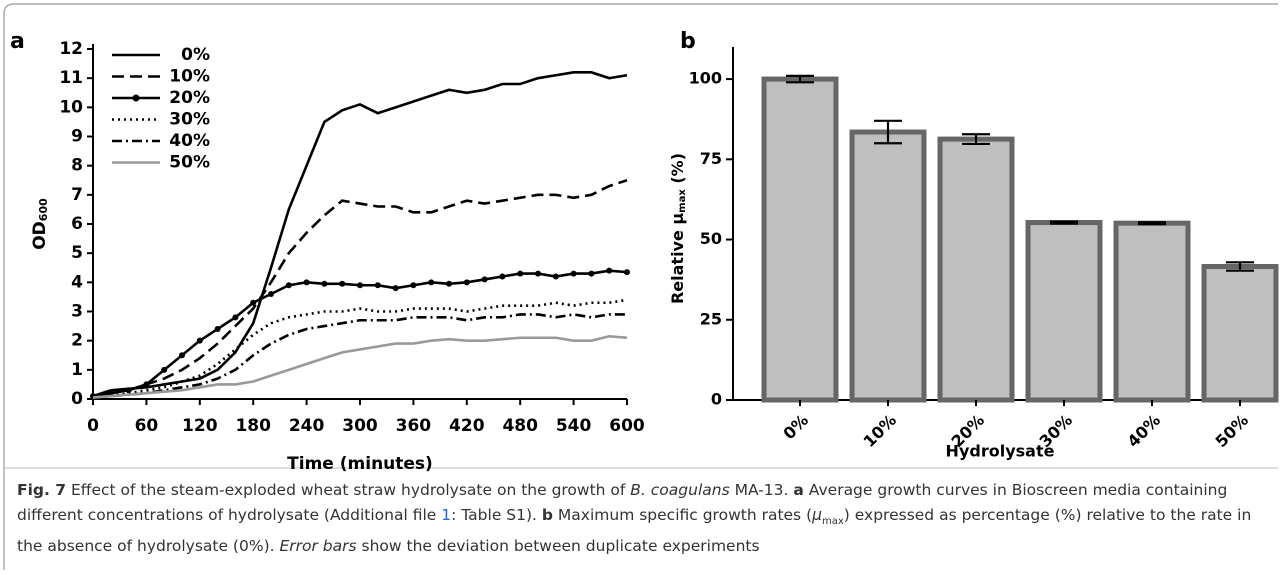  I want to click on caption-segment: Fig. 7, so click(42, 490).